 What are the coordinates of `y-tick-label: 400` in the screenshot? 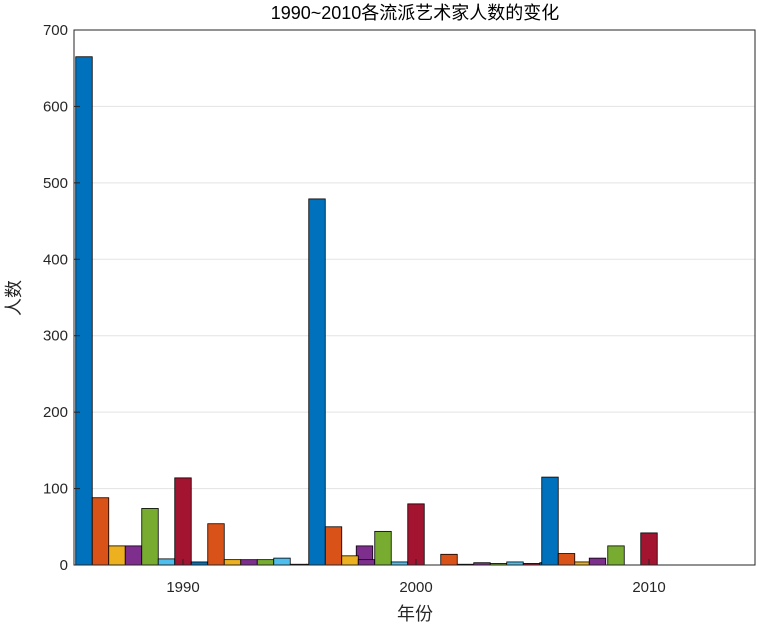 It's located at (55, 259).